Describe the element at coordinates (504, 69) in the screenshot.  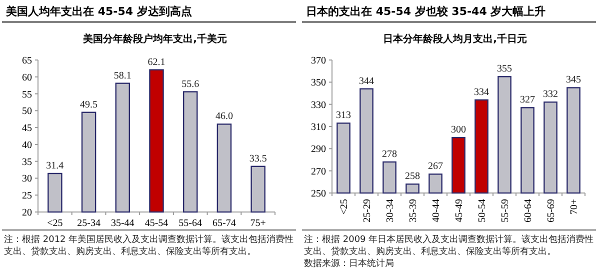
I see `data-label: 355` at that location.